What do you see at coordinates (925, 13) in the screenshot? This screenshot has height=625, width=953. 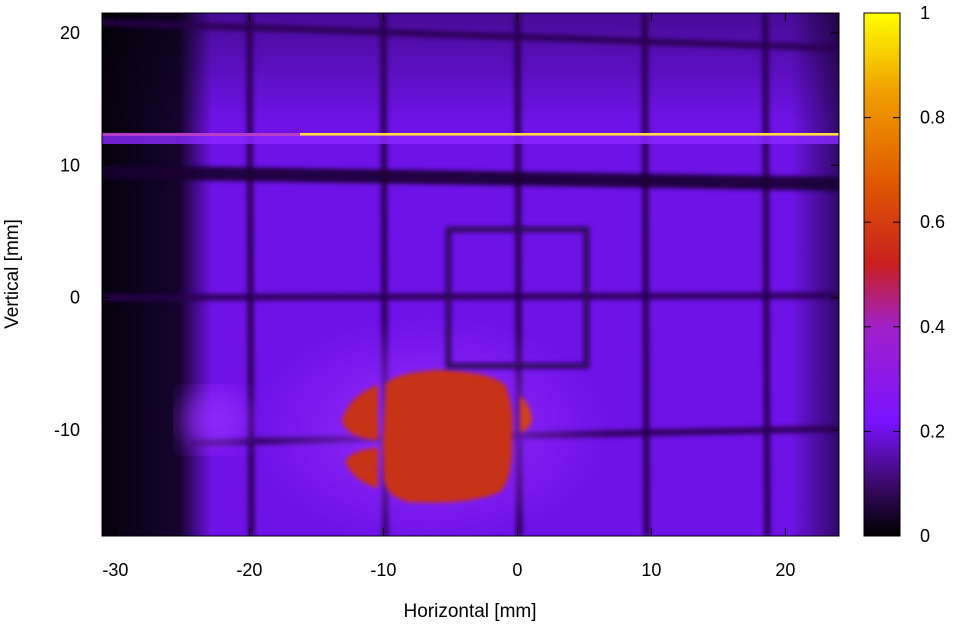 I see `colorbar-tick-label: 1` at bounding box center [925, 13].